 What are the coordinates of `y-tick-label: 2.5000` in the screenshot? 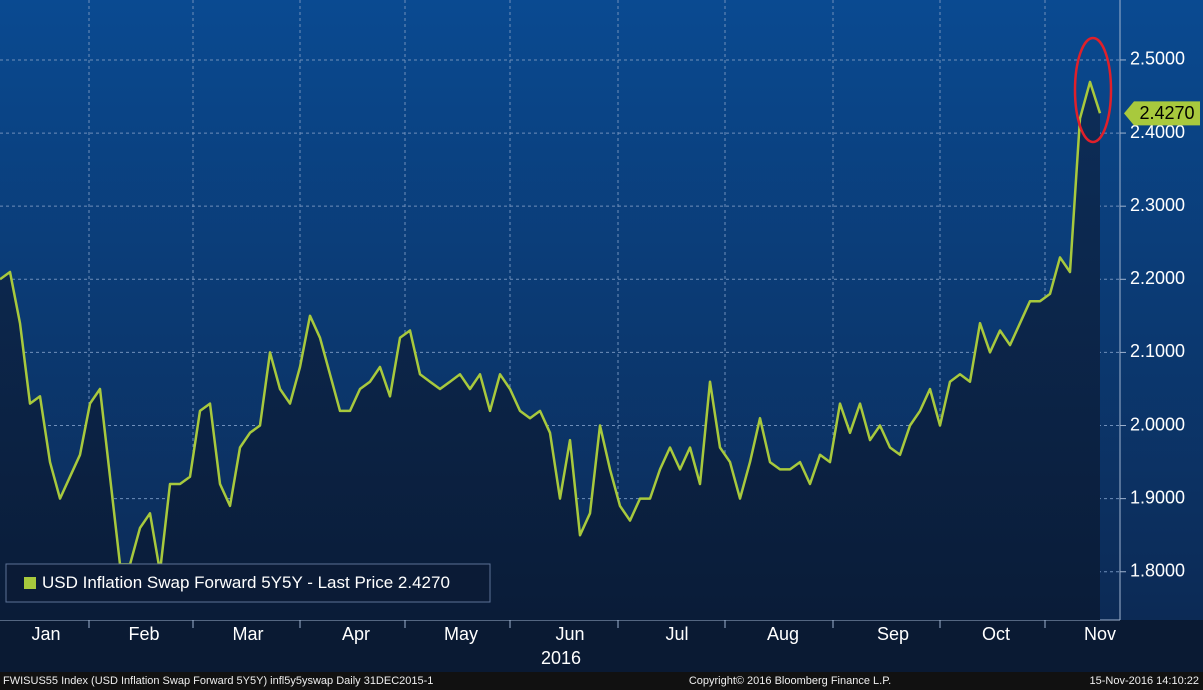 It's located at (1157, 59).